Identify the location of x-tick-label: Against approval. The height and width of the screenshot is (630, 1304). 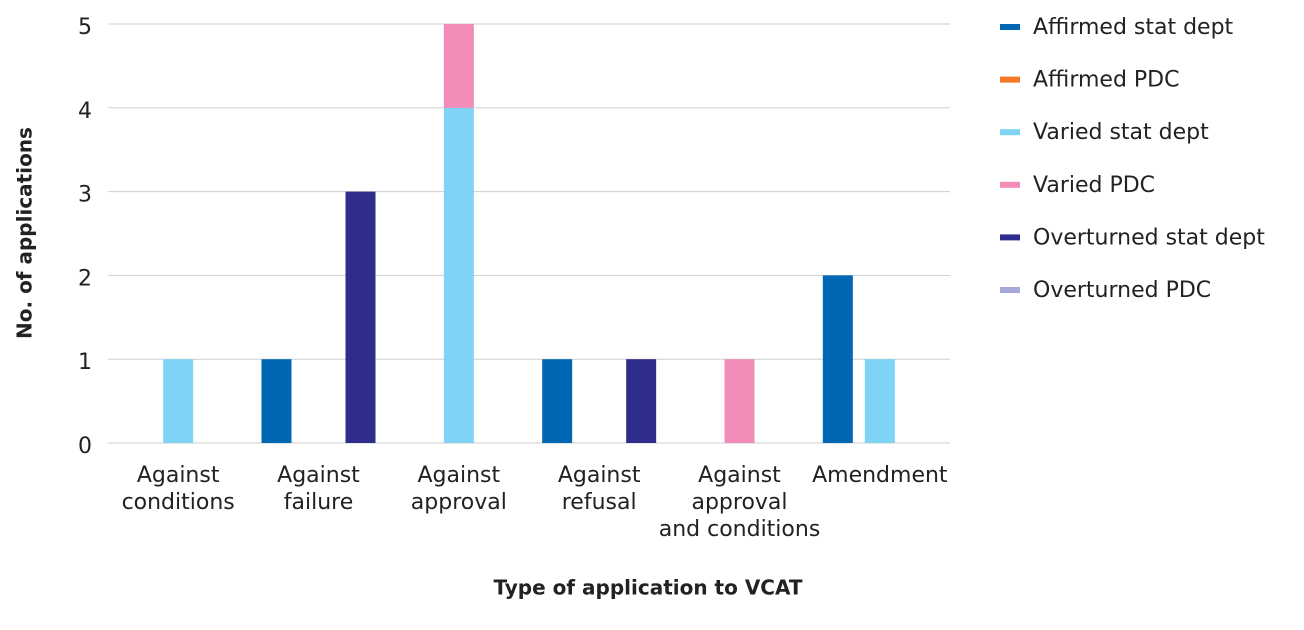
(458, 489).